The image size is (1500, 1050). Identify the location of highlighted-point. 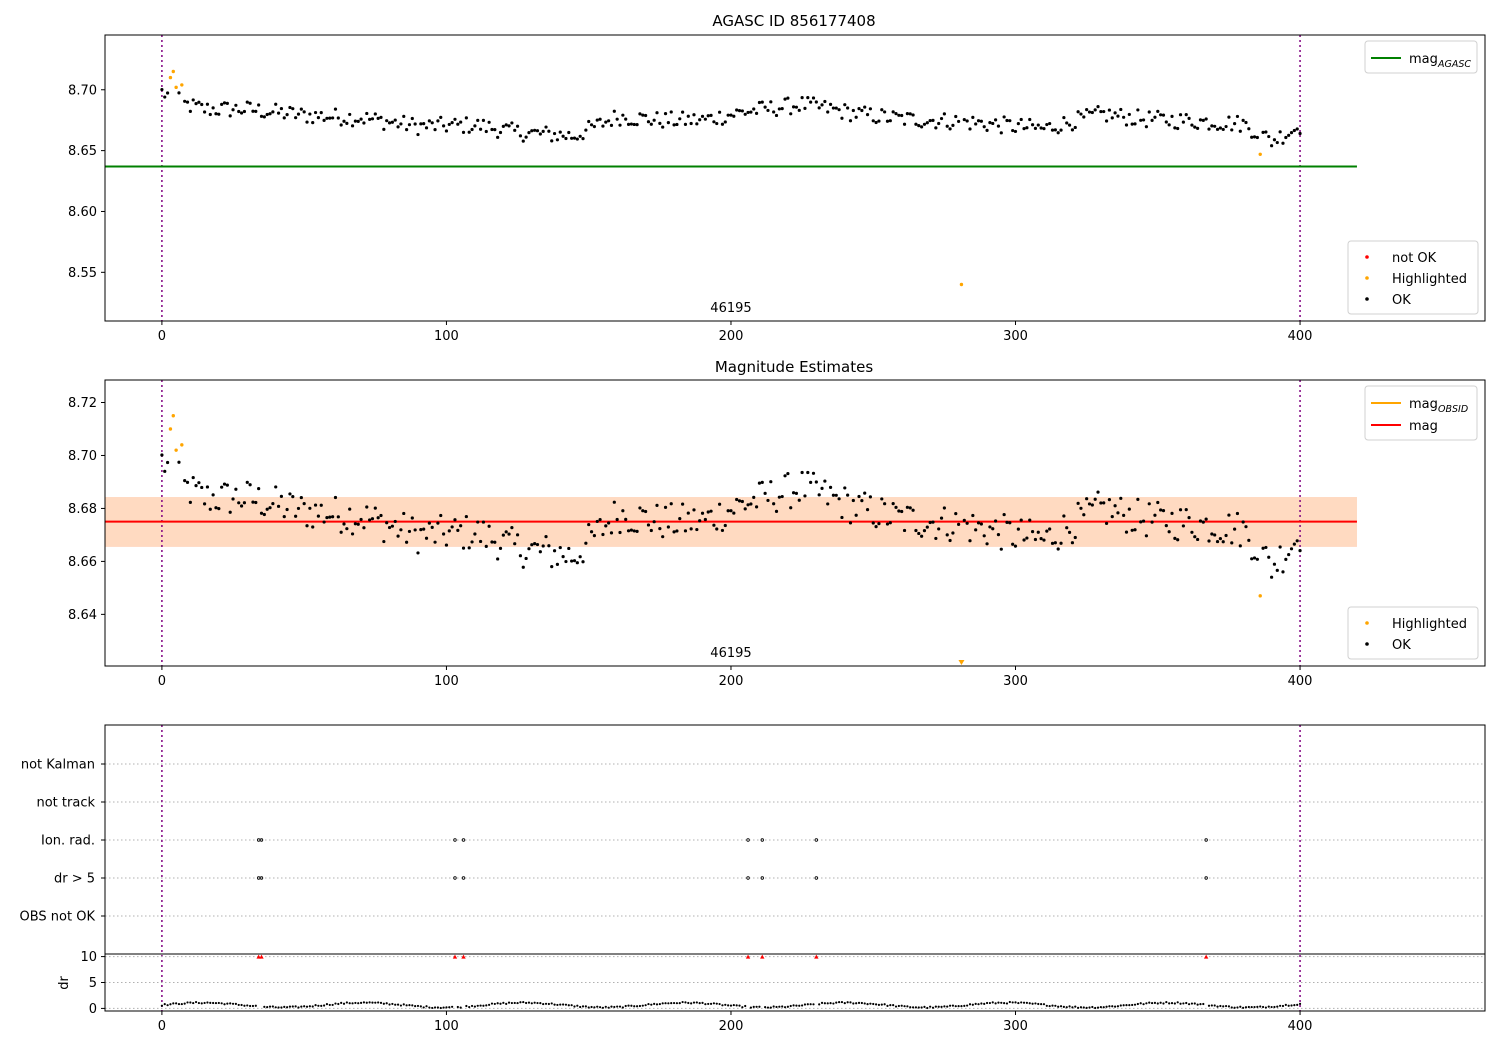
(176, 450).